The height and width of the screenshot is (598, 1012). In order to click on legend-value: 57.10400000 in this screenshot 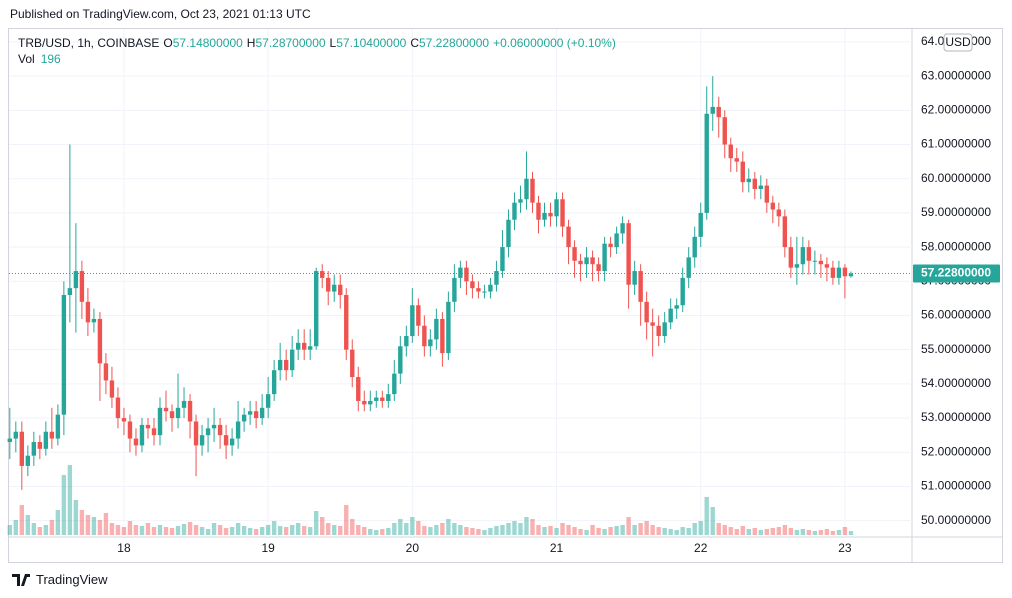, I will do `click(371, 43)`.